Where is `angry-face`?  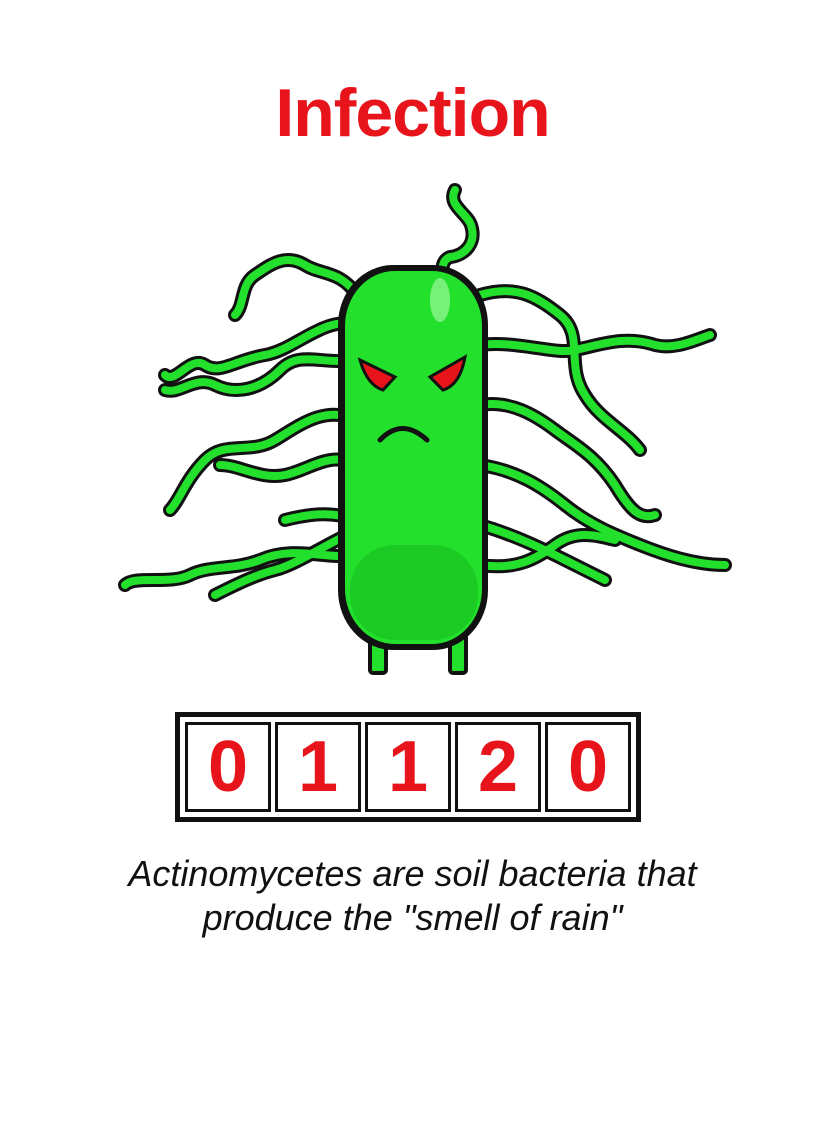
angry-face is located at coordinates (412, 398).